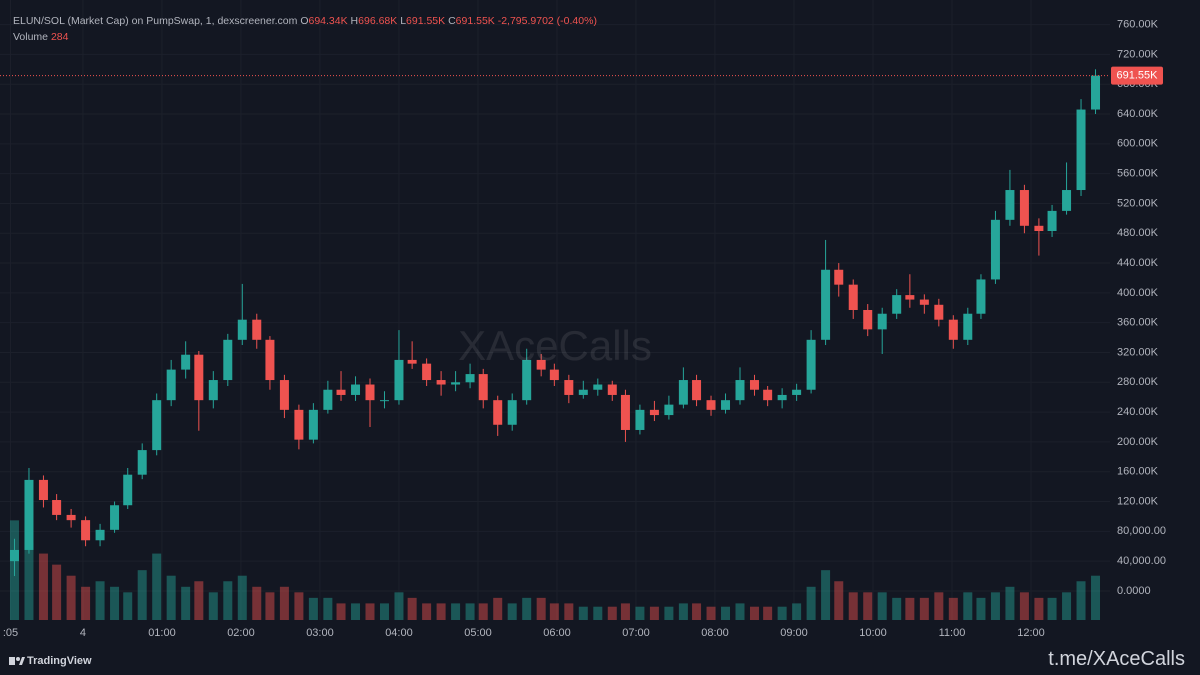 Image resolution: width=1200 pixels, height=675 pixels. I want to click on y-tick-label: 120.00K, so click(1138, 501).